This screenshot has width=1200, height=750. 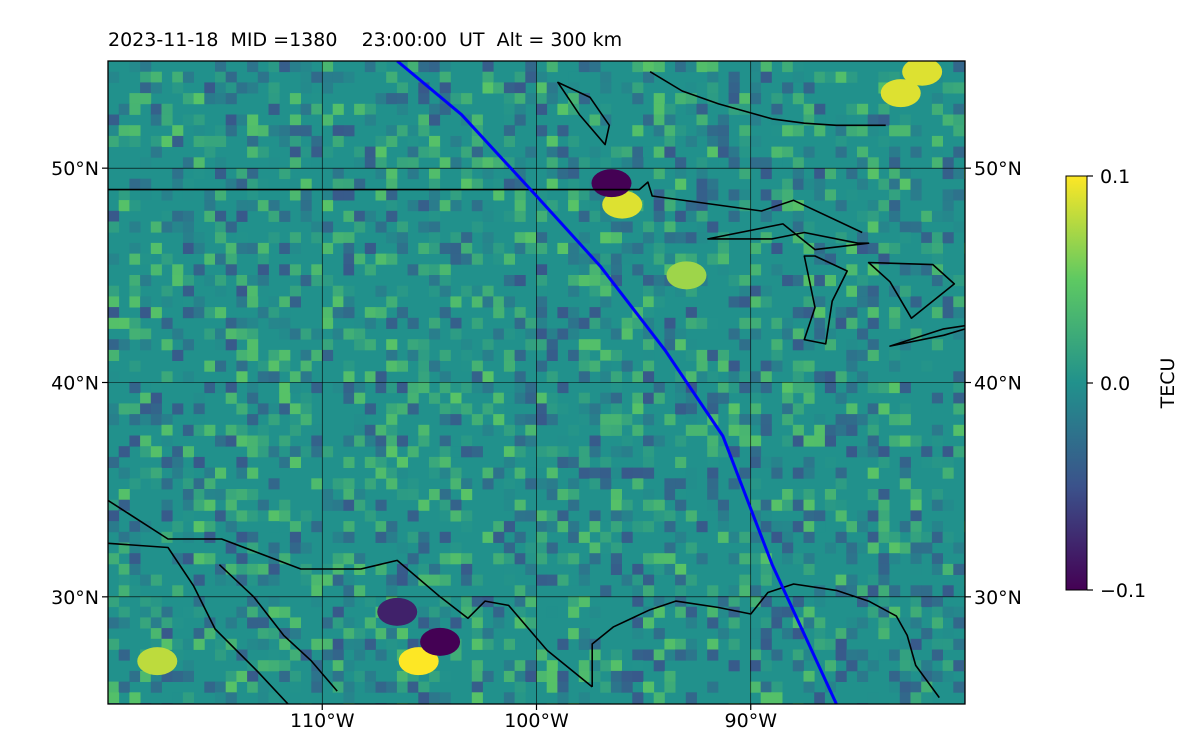 What do you see at coordinates (788, 237) in the screenshot?
I see `great-lake-outline` at bounding box center [788, 237].